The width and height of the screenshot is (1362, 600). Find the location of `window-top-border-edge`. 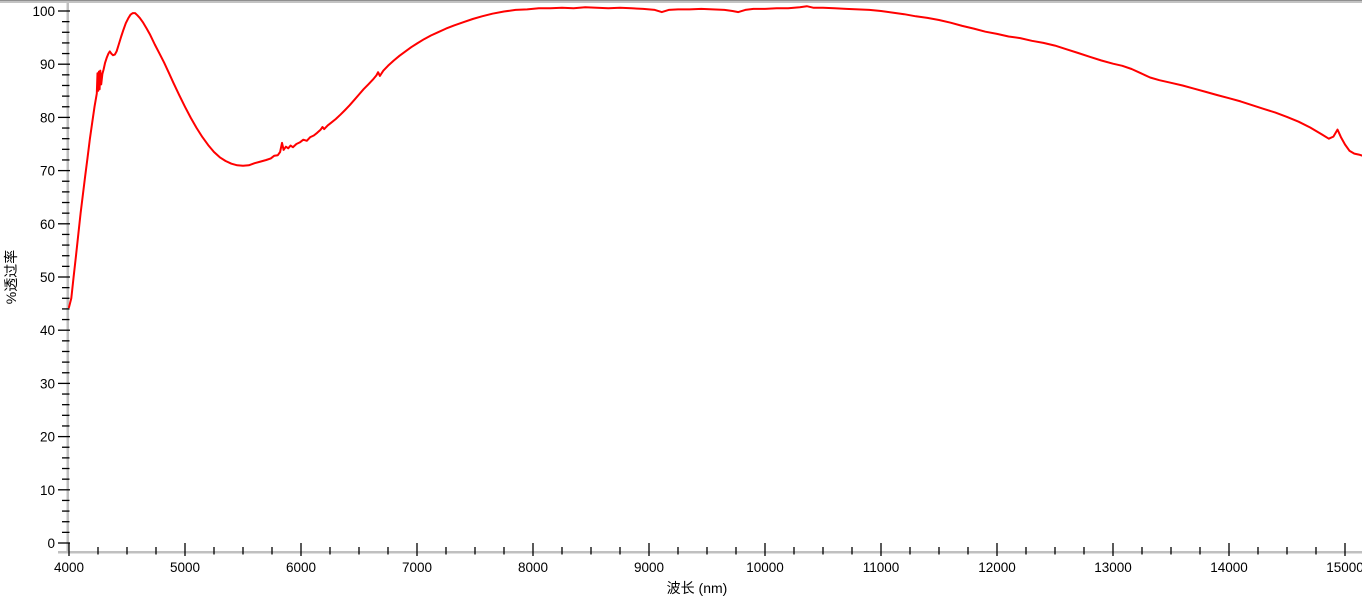

window-top-border-edge is located at coordinates (681, 0).